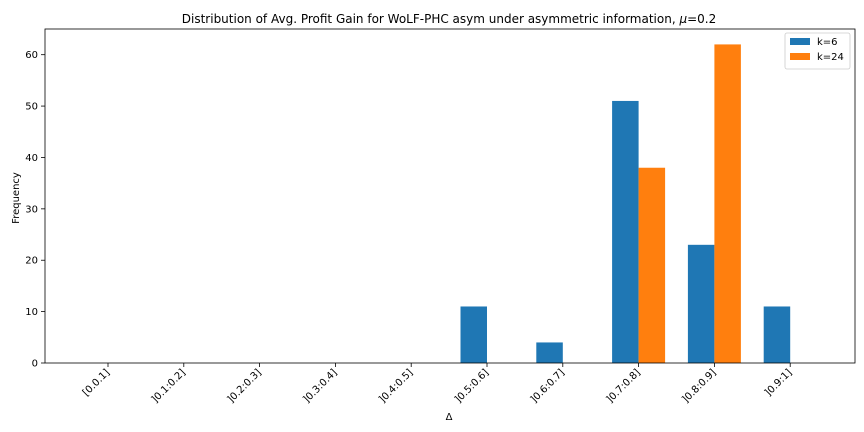 This screenshot has width=864, height=432. What do you see at coordinates (96, 382) in the screenshot?
I see `x-tick-label: [0.0.1]` at bounding box center [96, 382].